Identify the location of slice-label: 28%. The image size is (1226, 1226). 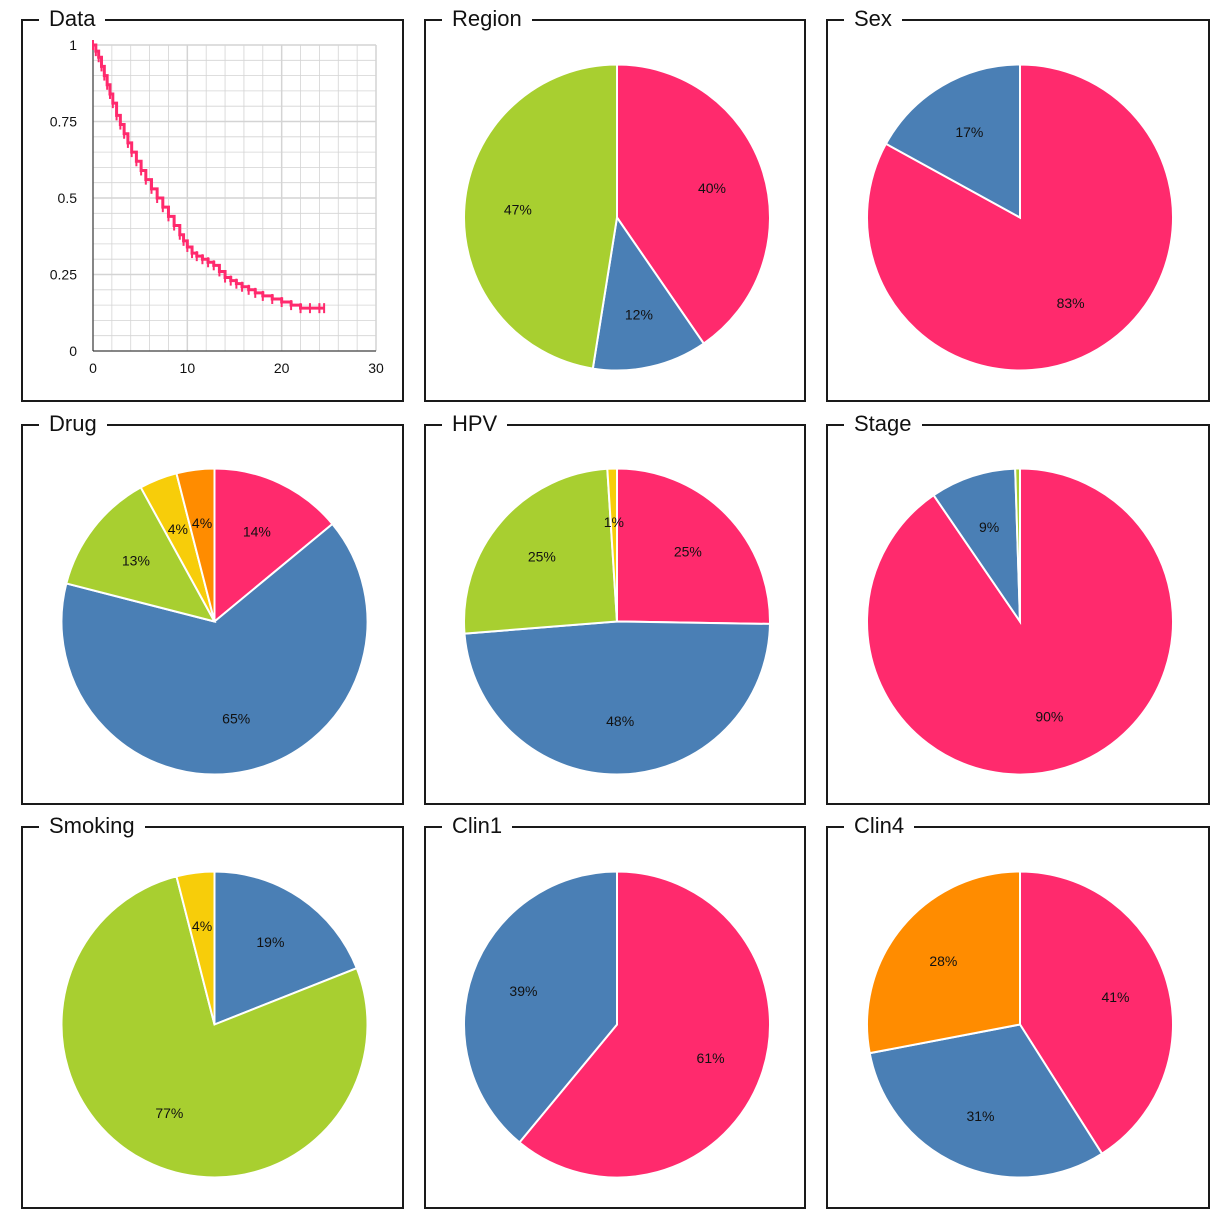
(943, 961).